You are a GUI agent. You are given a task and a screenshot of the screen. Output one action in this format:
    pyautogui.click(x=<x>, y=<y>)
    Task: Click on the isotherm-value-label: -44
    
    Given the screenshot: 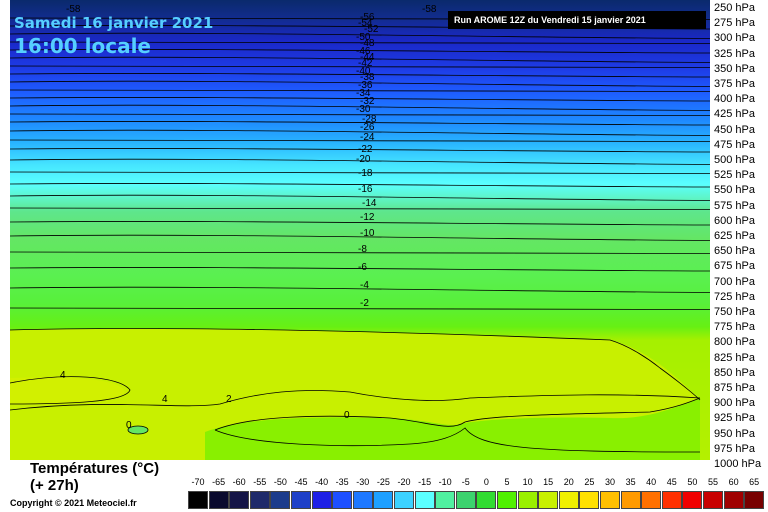 What is the action you would take?
    pyautogui.click(x=367, y=57)
    